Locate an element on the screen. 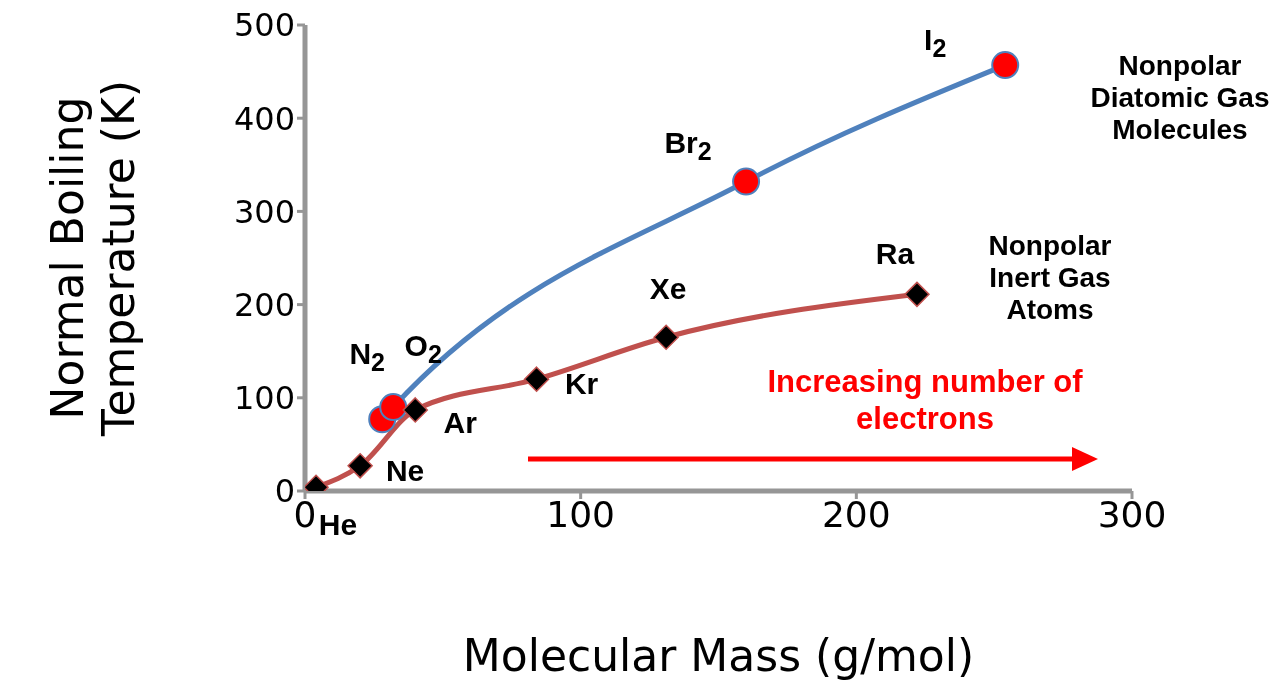 The width and height of the screenshot is (1287, 685). x-tick-label: 100 is located at coordinates (581, 514).